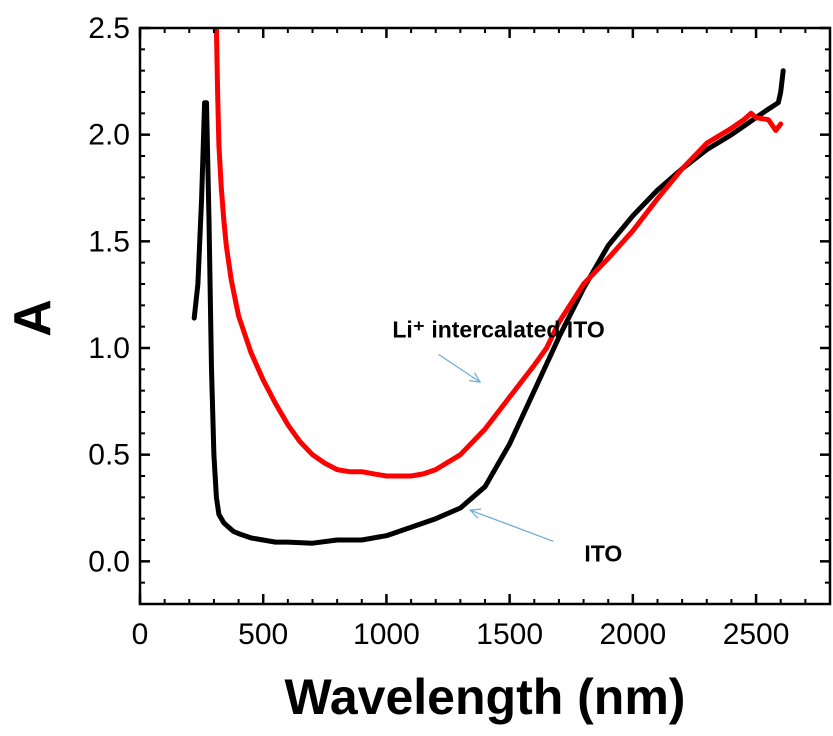 The height and width of the screenshot is (736, 833). I want to click on y-axis-title: A, so click(33, 318).